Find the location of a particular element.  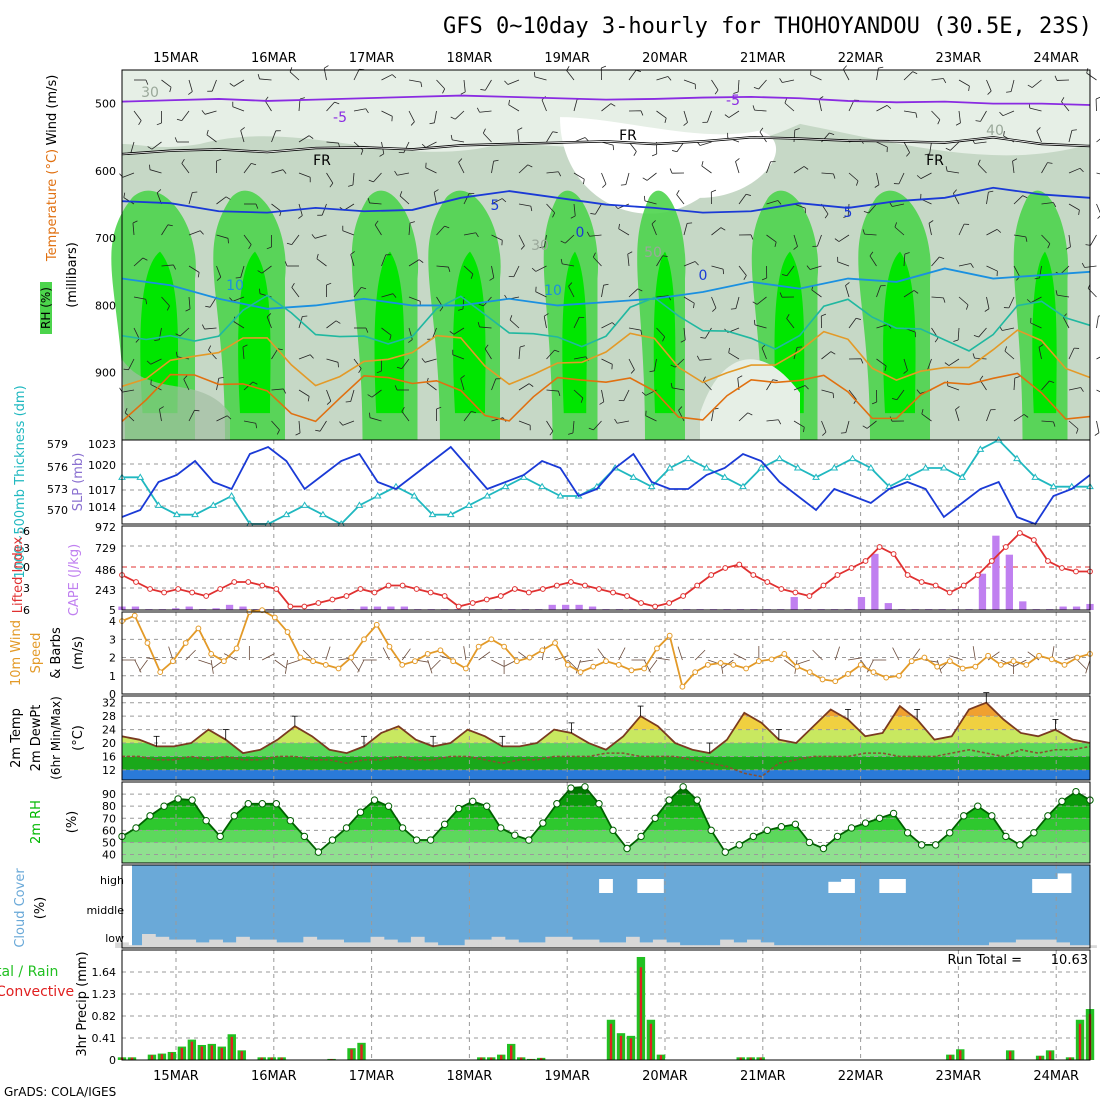

temp-tick-label: 16 is located at coordinates (109, 756).